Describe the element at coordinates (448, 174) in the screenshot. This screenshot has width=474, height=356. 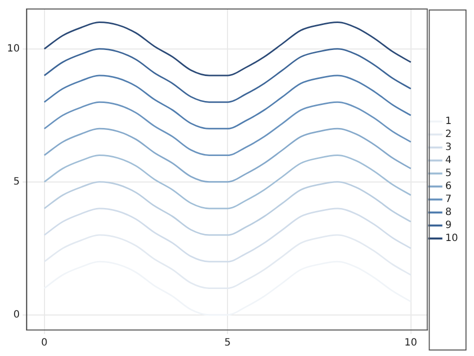
I see `legend-label: 5` at that location.